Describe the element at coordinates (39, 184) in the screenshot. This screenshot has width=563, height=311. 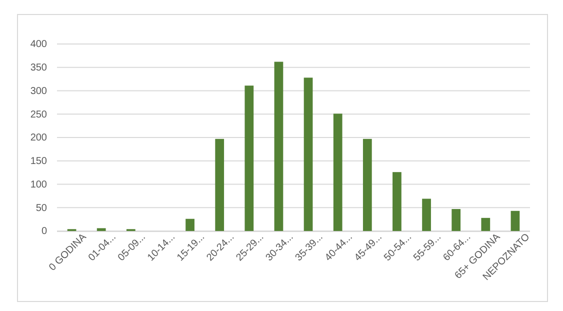
I see `y-tick-label: 100` at that location.